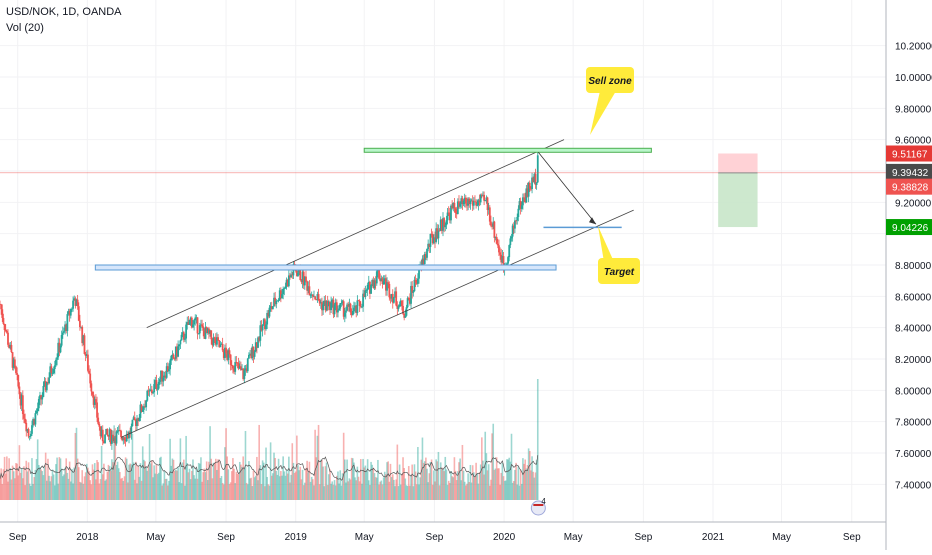  Describe the element at coordinates (913, 485) in the screenshot. I see `price-tick-label: 7.40000` at that location.